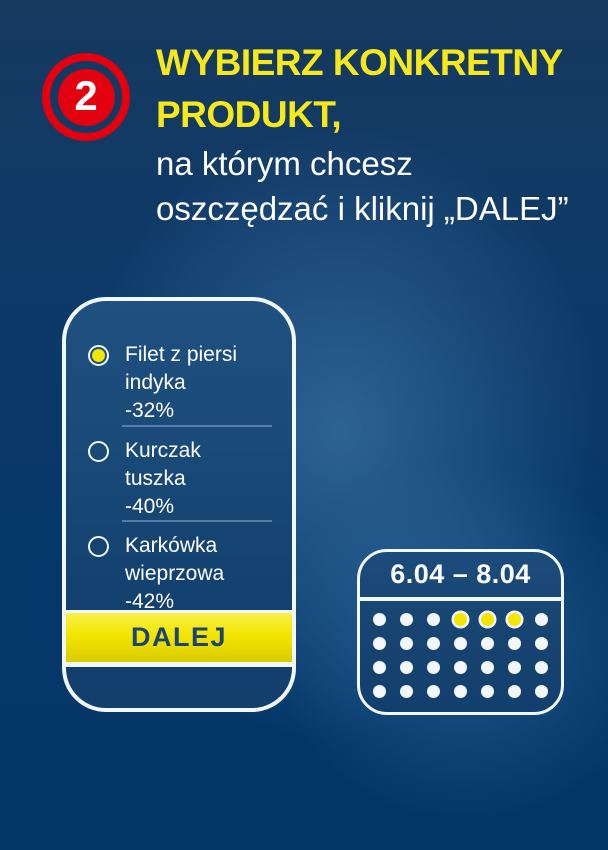 The image size is (608, 850). I want to click on calendar-divider, so click(460, 599).